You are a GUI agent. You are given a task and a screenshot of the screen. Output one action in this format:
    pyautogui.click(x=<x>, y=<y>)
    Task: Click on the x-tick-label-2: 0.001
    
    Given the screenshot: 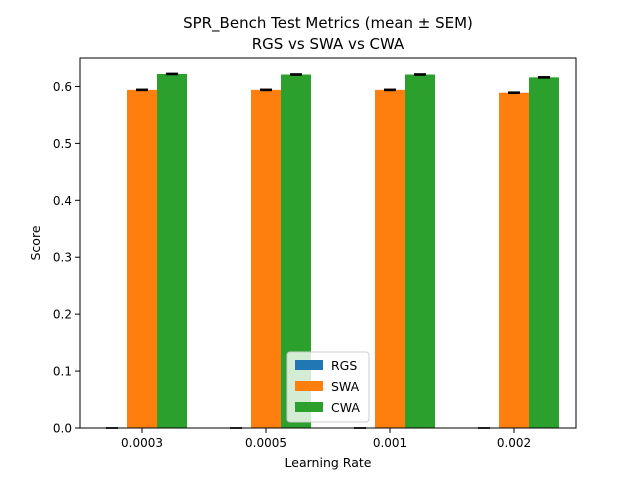 What is the action you would take?
    pyautogui.click(x=390, y=443)
    